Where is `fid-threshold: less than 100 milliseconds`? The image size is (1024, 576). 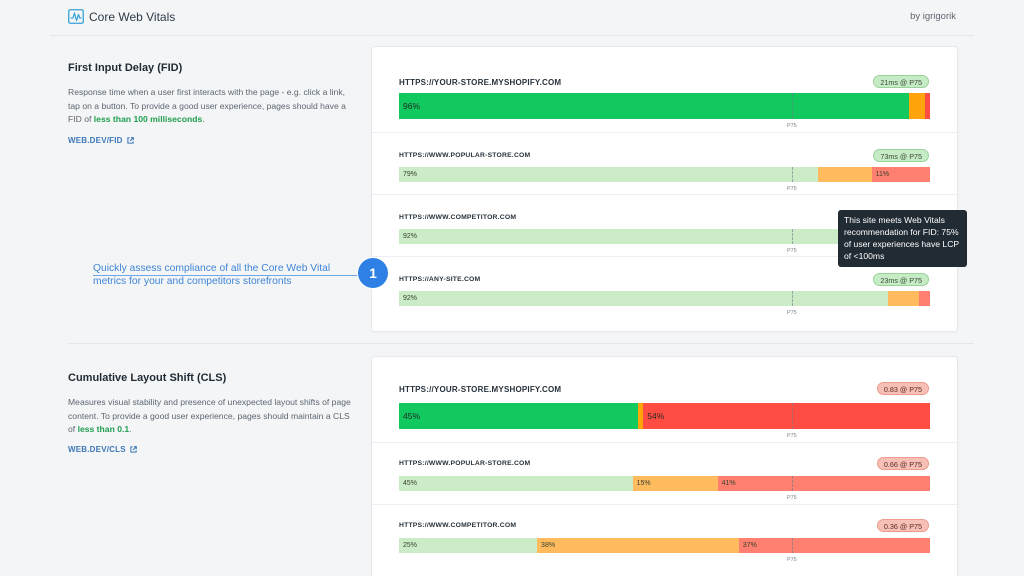
fid-threshold: less than 100 milliseconds is located at coordinates (148, 119).